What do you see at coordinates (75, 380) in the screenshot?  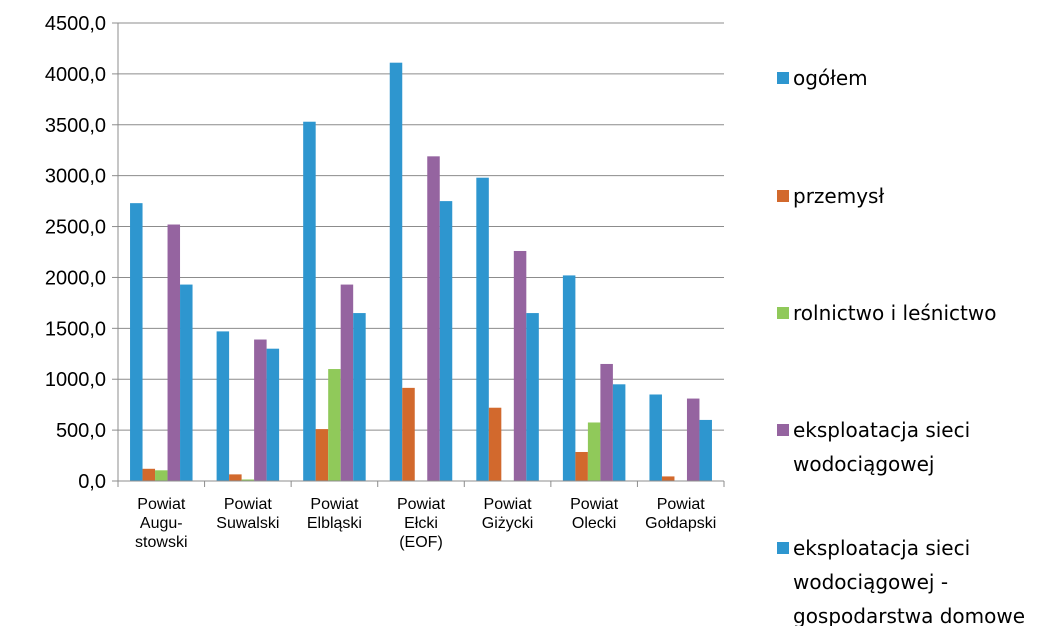 I see `y-tick-label: 1000,0` at bounding box center [75, 380].